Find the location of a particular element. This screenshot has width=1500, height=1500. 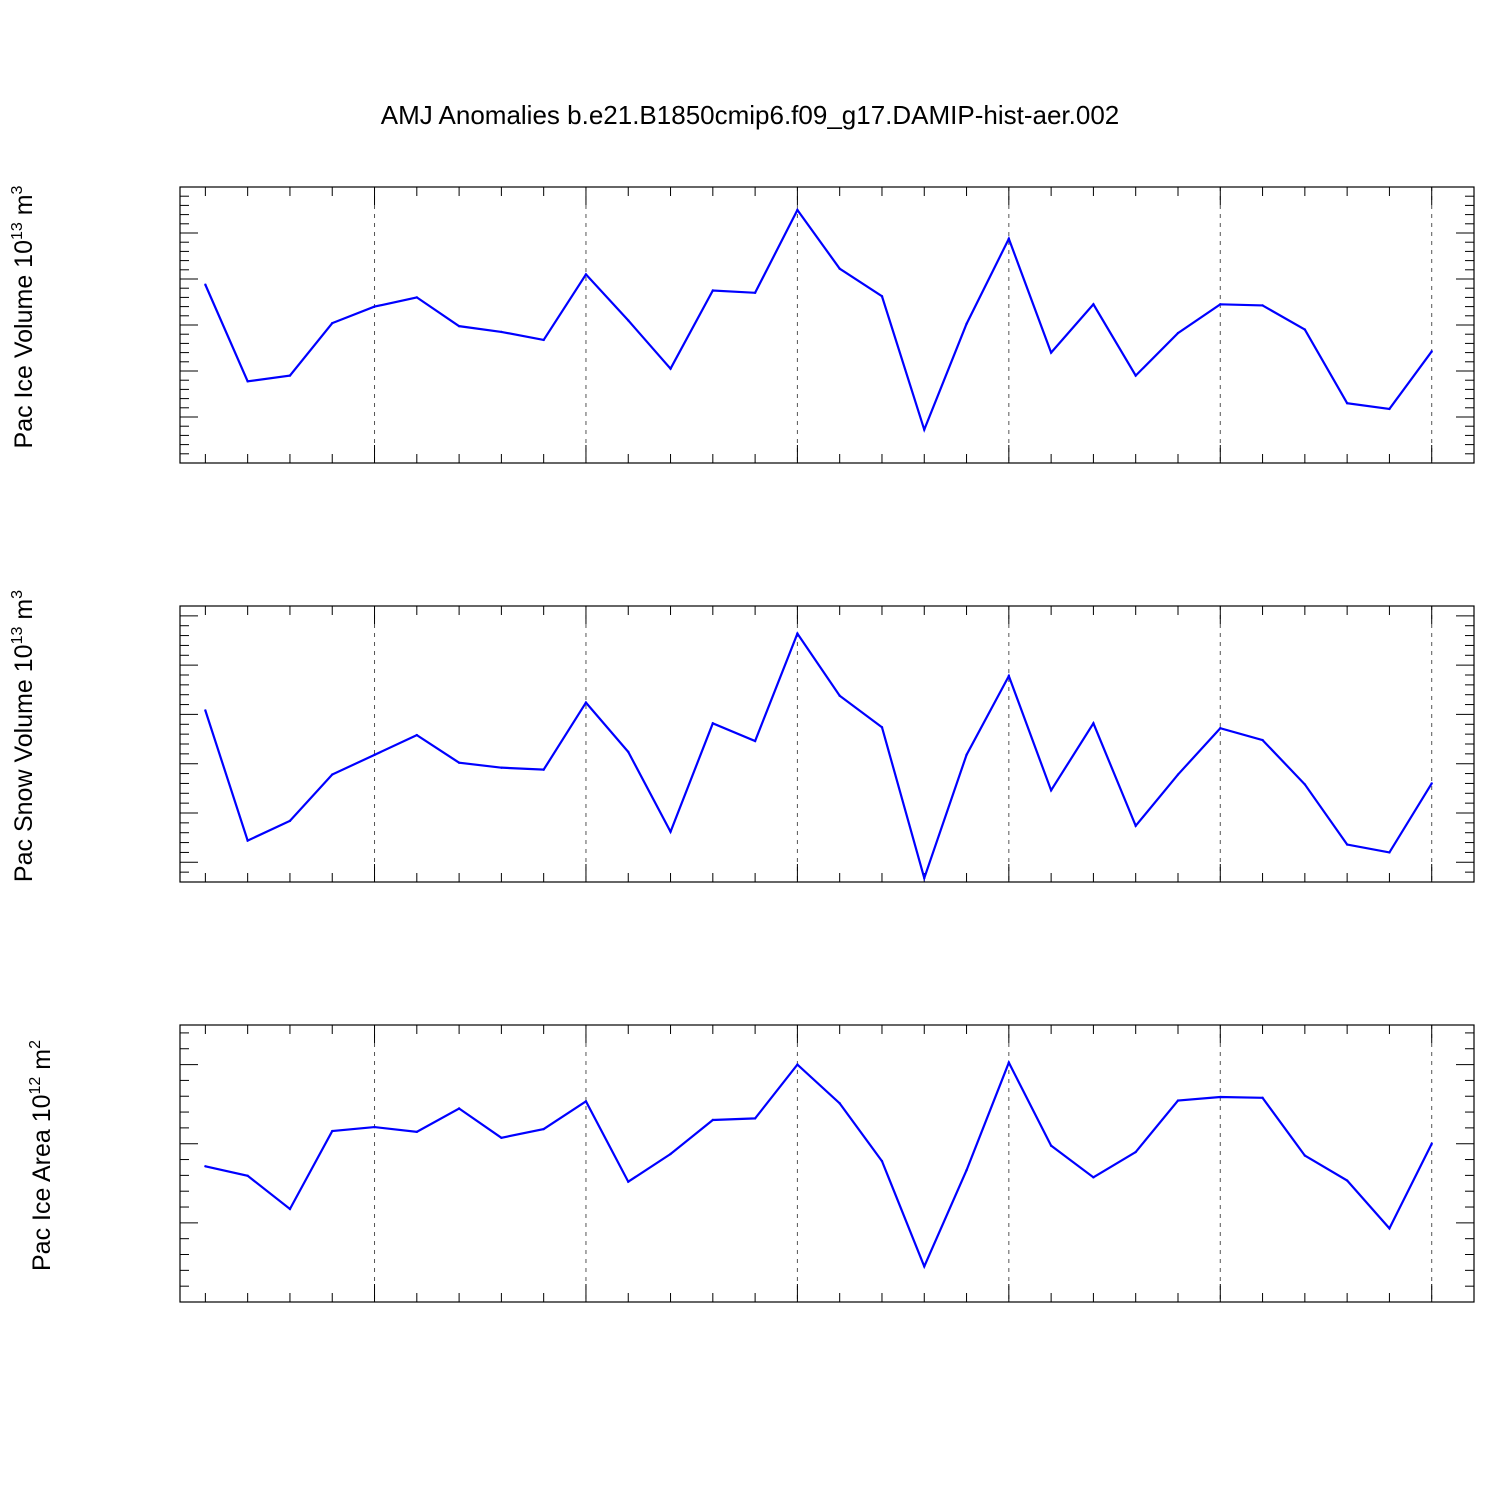

series-line-pac-ice-volume is located at coordinates (818, 320).